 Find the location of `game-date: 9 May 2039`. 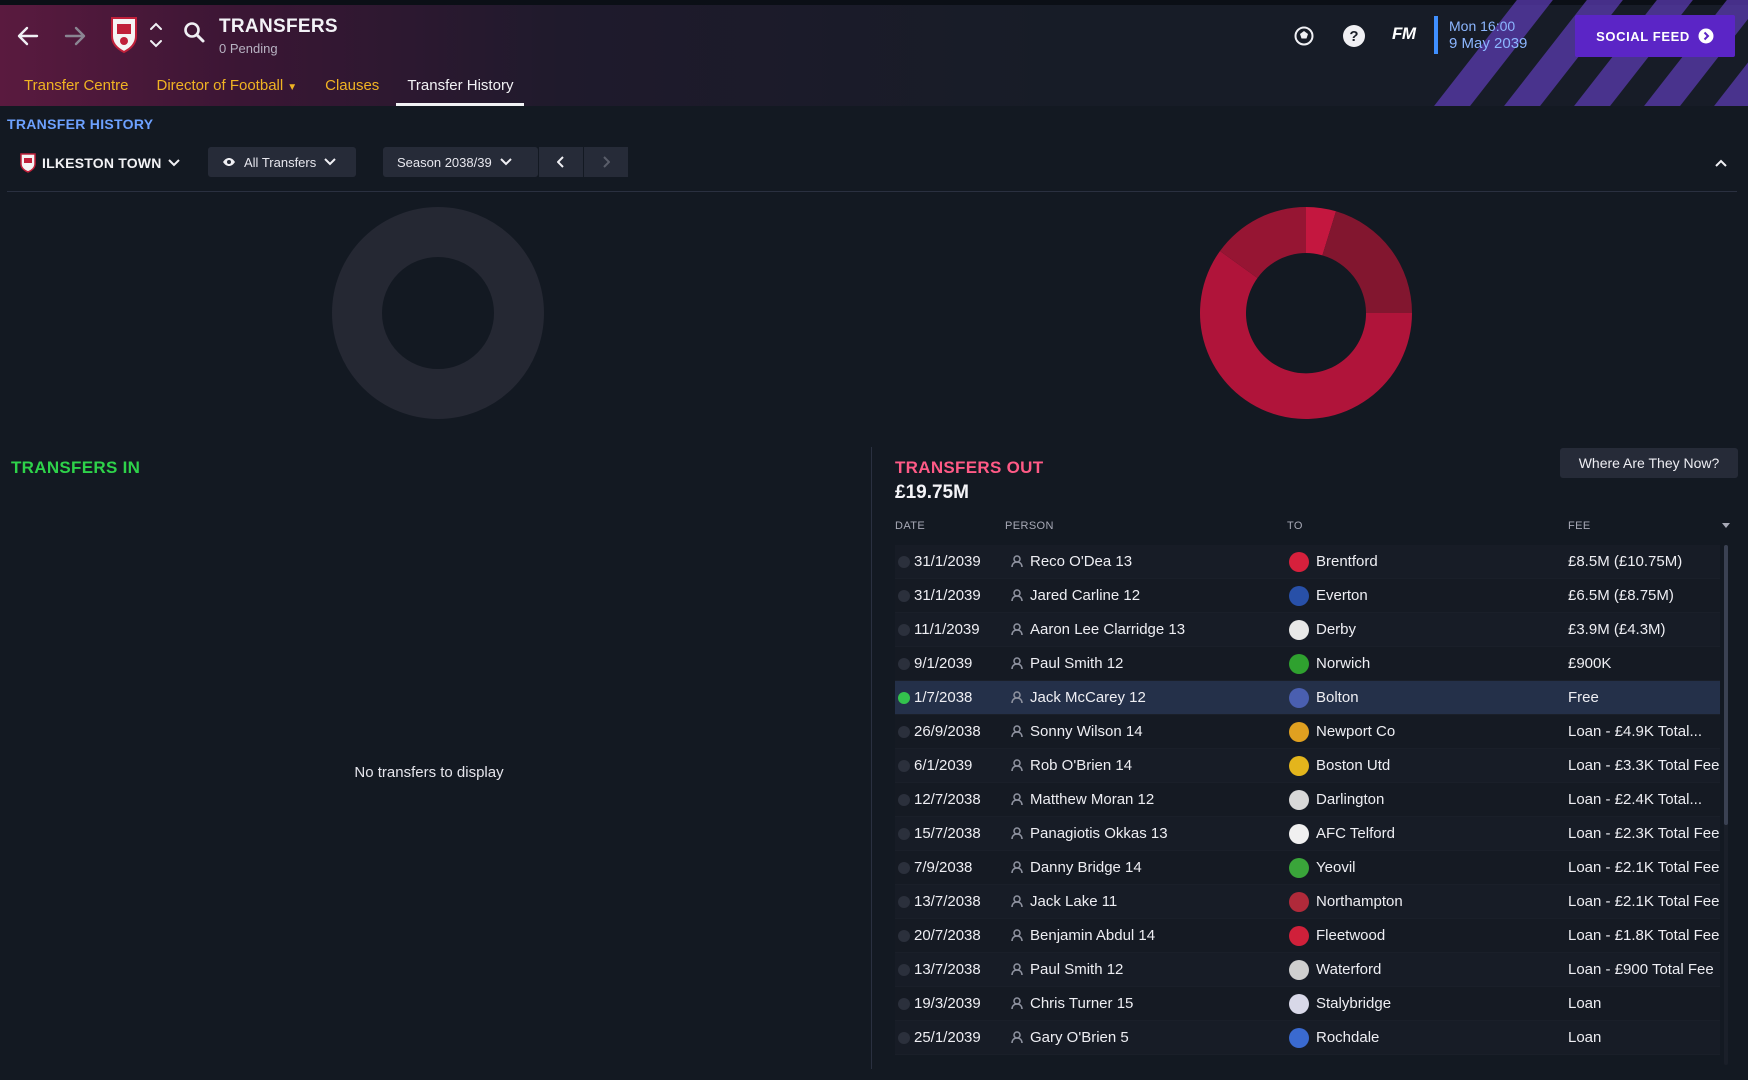

game-date: 9 May 2039 is located at coordinates (1488, 43).